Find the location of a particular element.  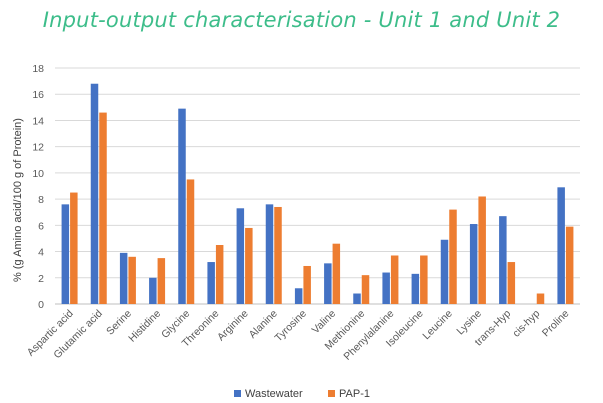

bar-pap-1-leucine is located at coordinates (453, 256).